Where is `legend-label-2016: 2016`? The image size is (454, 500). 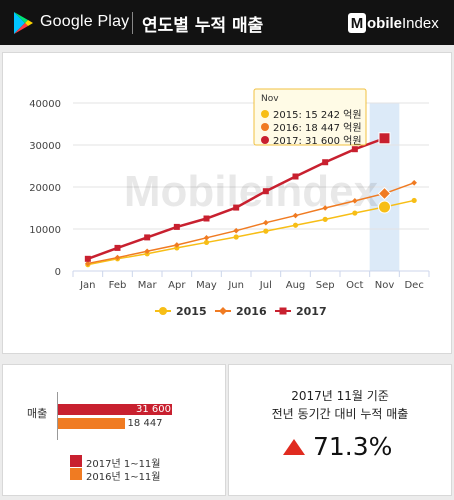 legend-label-2016: 2016 is located at coordinates (251, 311).